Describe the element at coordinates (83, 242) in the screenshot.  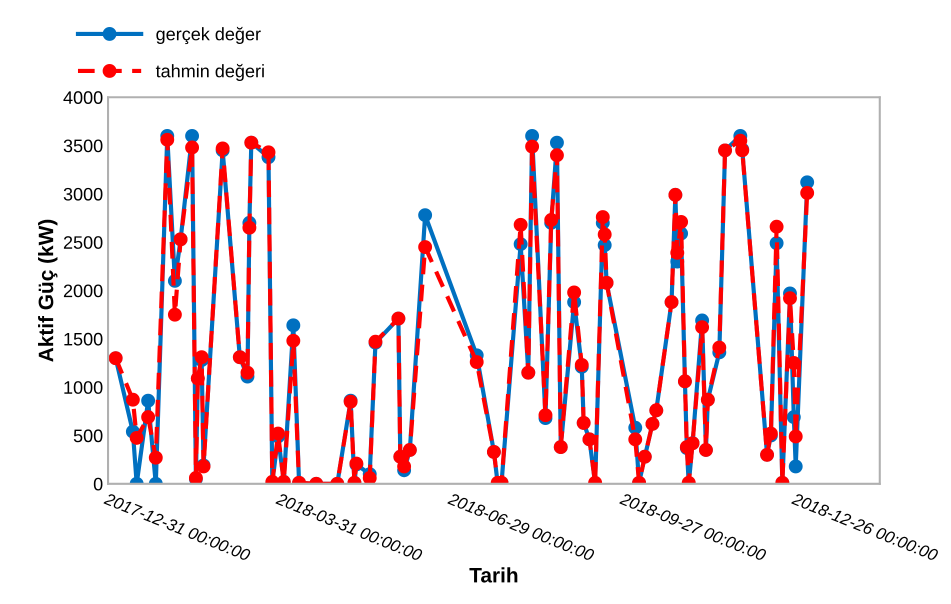
I see `y-tick-label: 2500` at that location.